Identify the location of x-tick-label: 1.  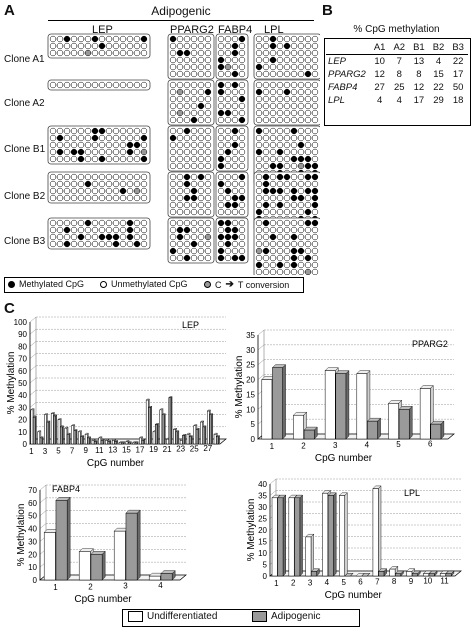
(55, 587).